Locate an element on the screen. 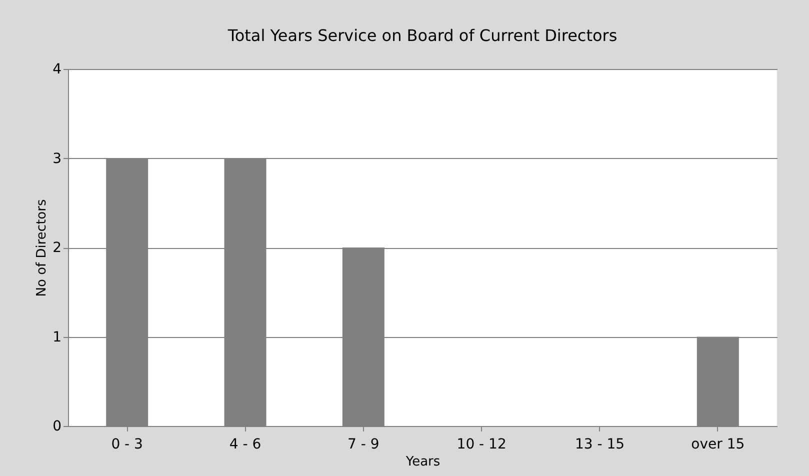 The image size is (809, 476). y-tick-label: 4 is located at coordinates (57, 70).